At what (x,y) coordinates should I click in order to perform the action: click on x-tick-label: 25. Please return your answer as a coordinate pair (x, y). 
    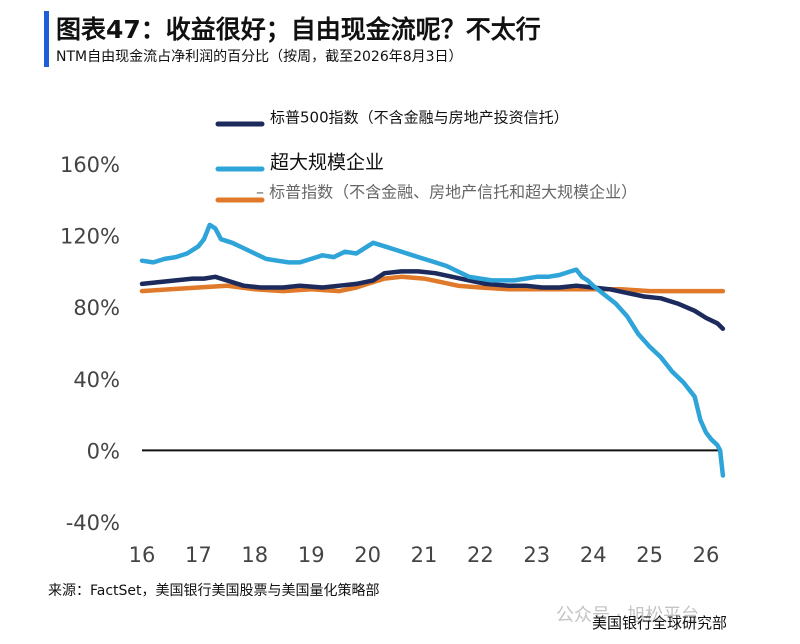
    Looking at the image, I should click on (649, 555).